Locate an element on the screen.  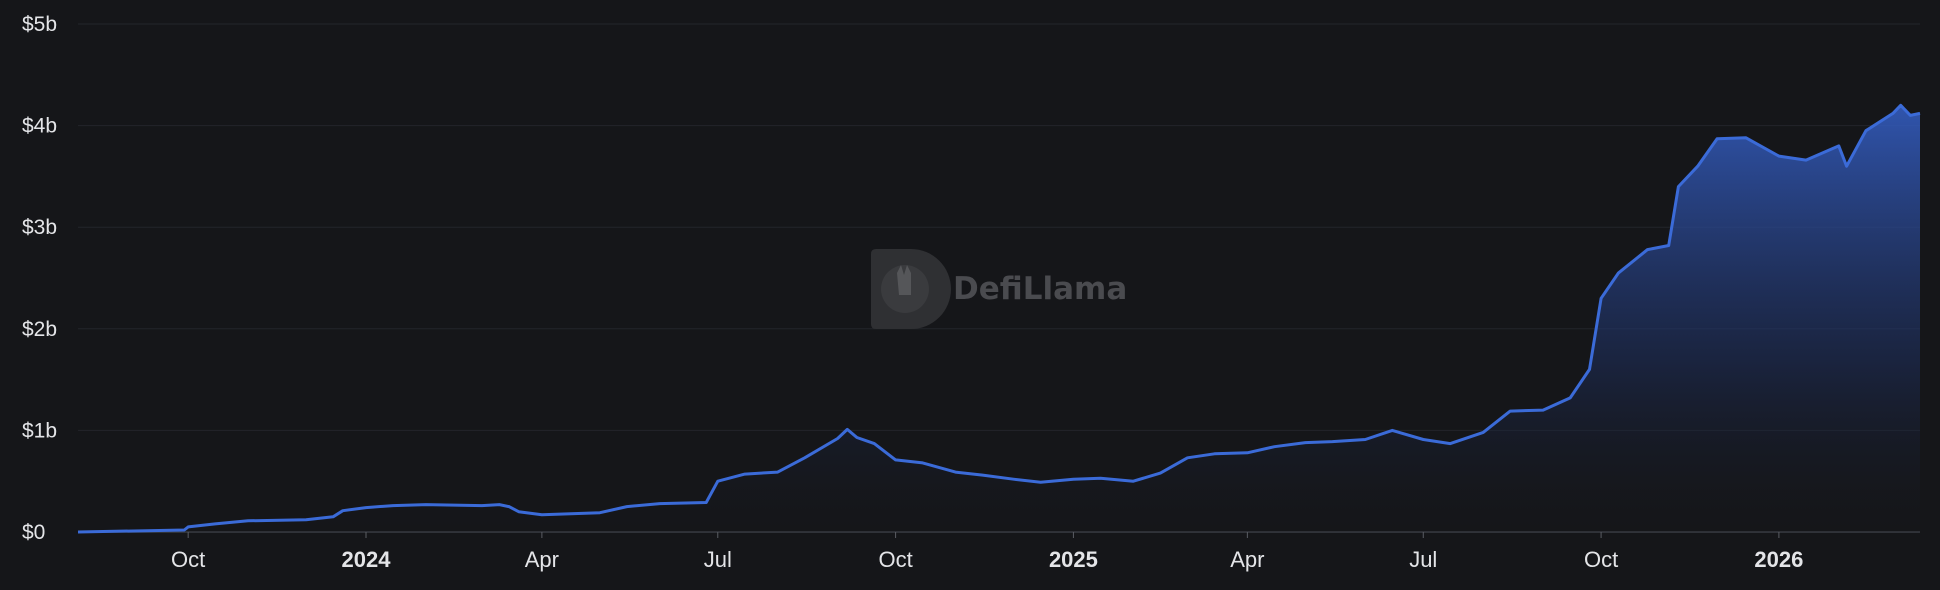
y-tick-label: $0 is located at coordinates (33, 532).